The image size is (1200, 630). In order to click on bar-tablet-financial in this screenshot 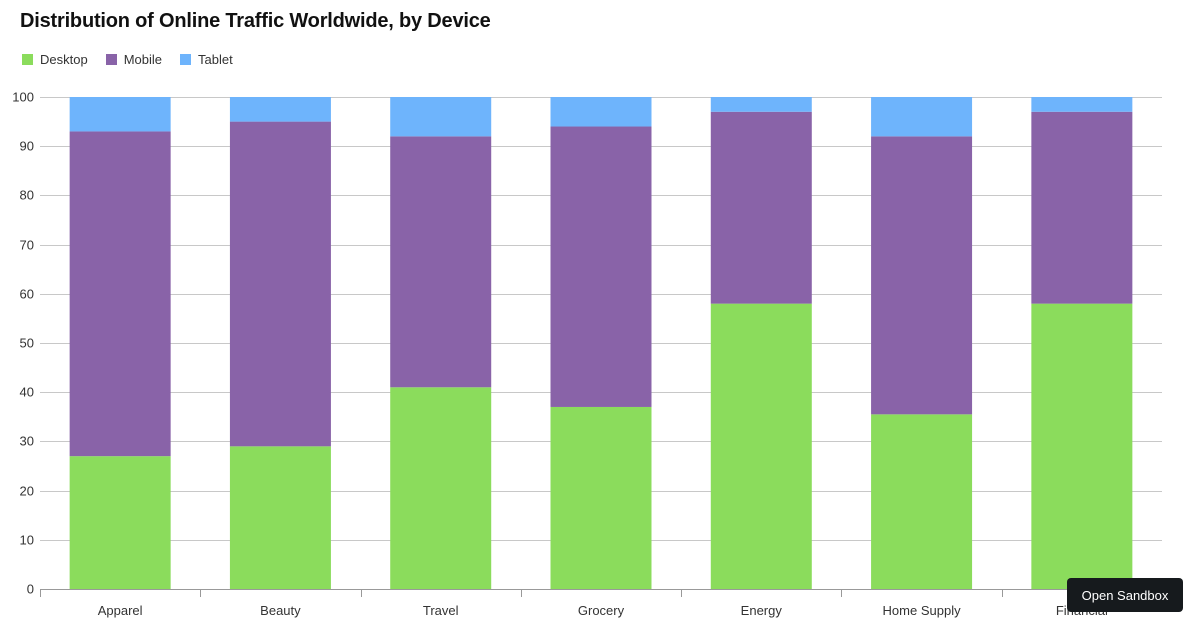, I will do `click(1082, 104)`.